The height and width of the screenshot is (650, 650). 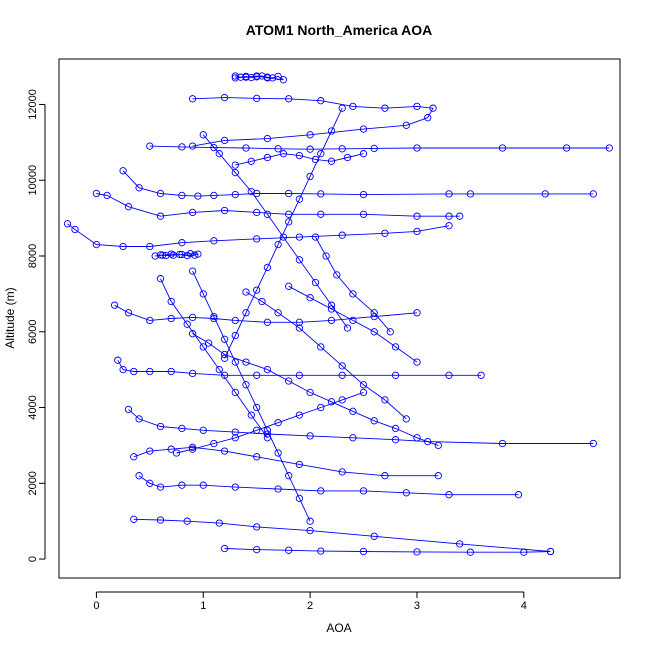 I want to click on y-axis: 0 2000 4000 6000 8000 10000 12000, so click(x=36, y=325).